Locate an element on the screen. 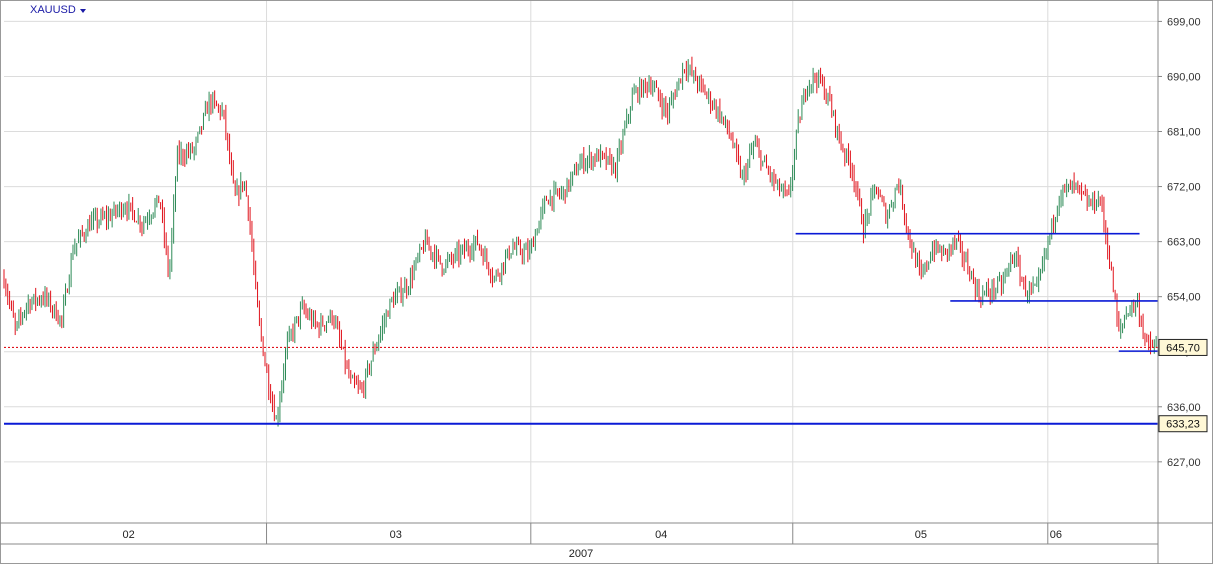 The height and width of the screenshot is (564, 1213). symbol-selector: XAUUSD is located at coordinates (58, 10).